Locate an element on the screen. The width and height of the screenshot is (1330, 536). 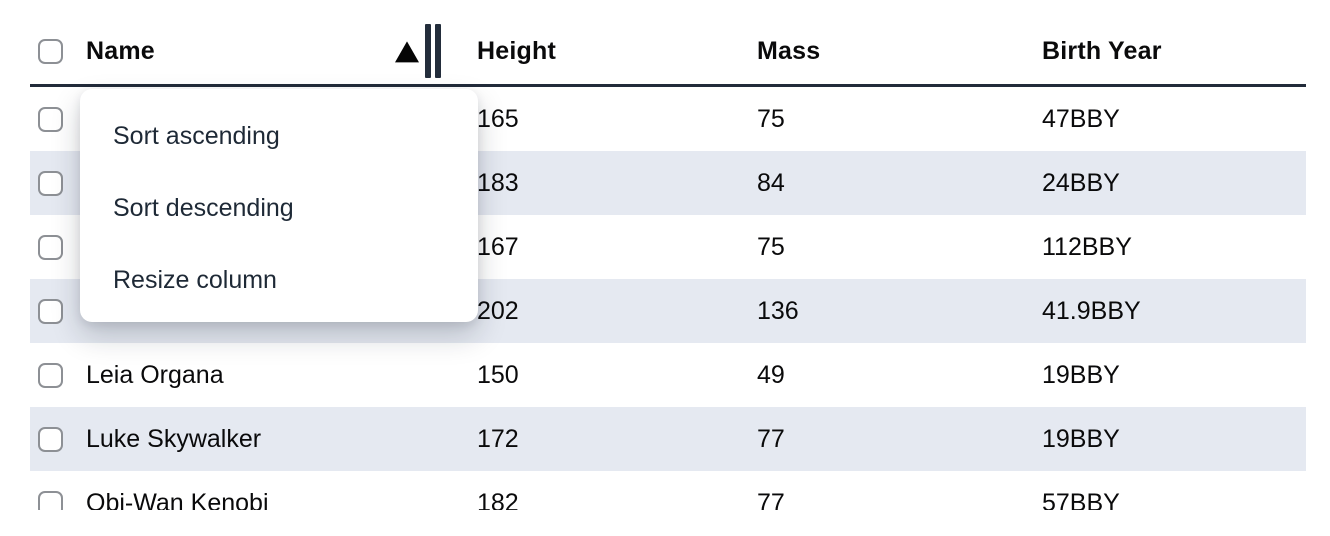
cell-height: 172 is located at coordinates (498, 438).